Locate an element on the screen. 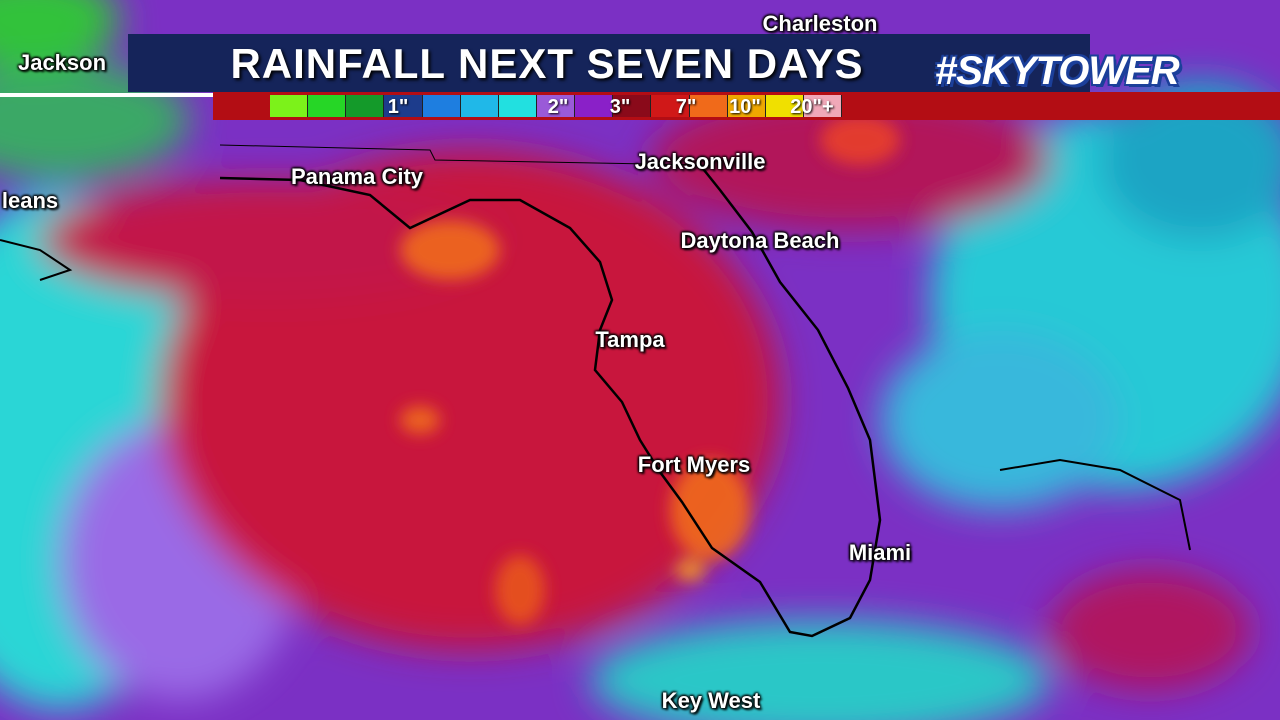 Image resolution: width=1280 pixels, height=720 pixels. city-label: Fort Myers is located at coordinates (694, 464).